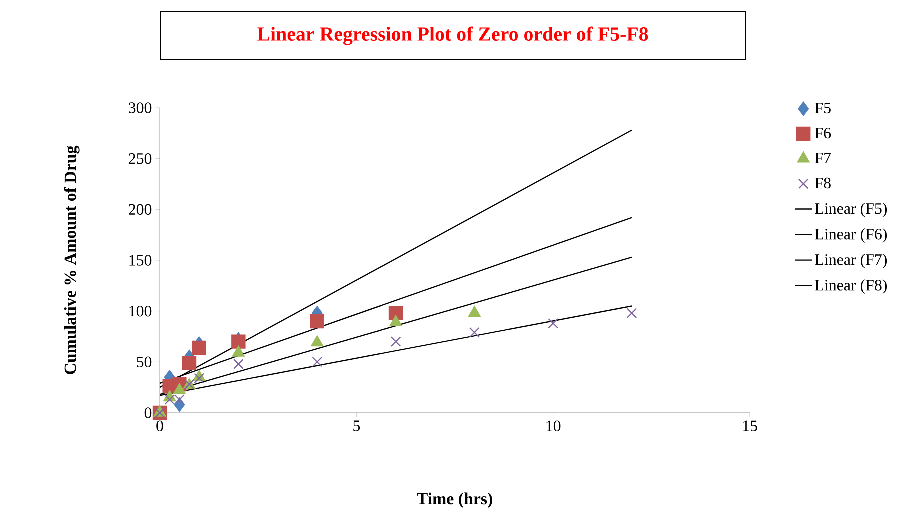 This screenshot has height=512, width=905. What do you see at coordinates (851, 261) in the screenshot?
I see `legend-label: Linear (F7)` at bounding box center [851, 261].